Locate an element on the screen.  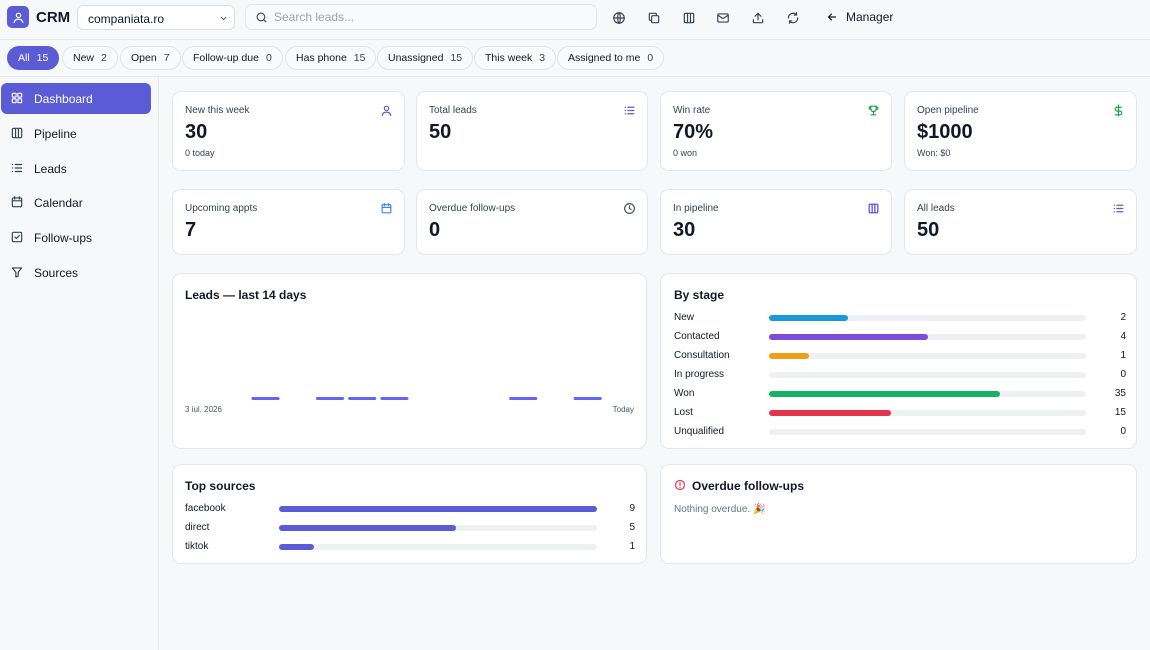
filter-chip-new: New 2 is located at coordinates (90, 58).